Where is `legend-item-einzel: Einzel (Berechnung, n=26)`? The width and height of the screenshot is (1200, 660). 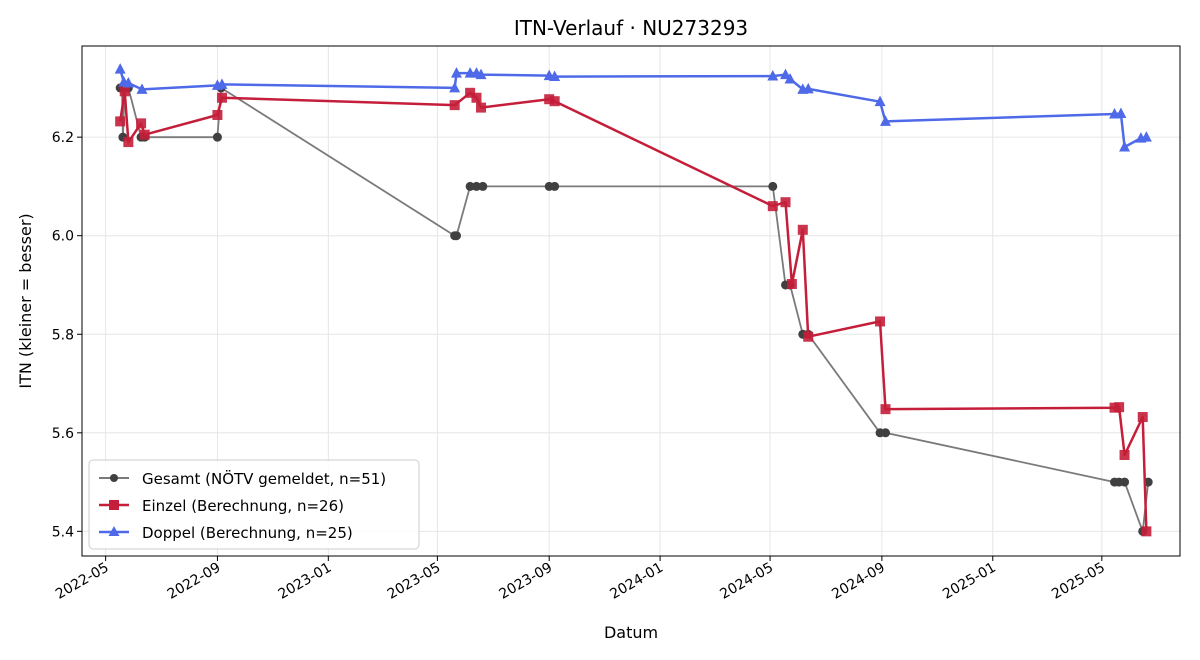 legend-item-einzel: Einzel (Berechnung, n=26) is located at coordinates (221, 506).